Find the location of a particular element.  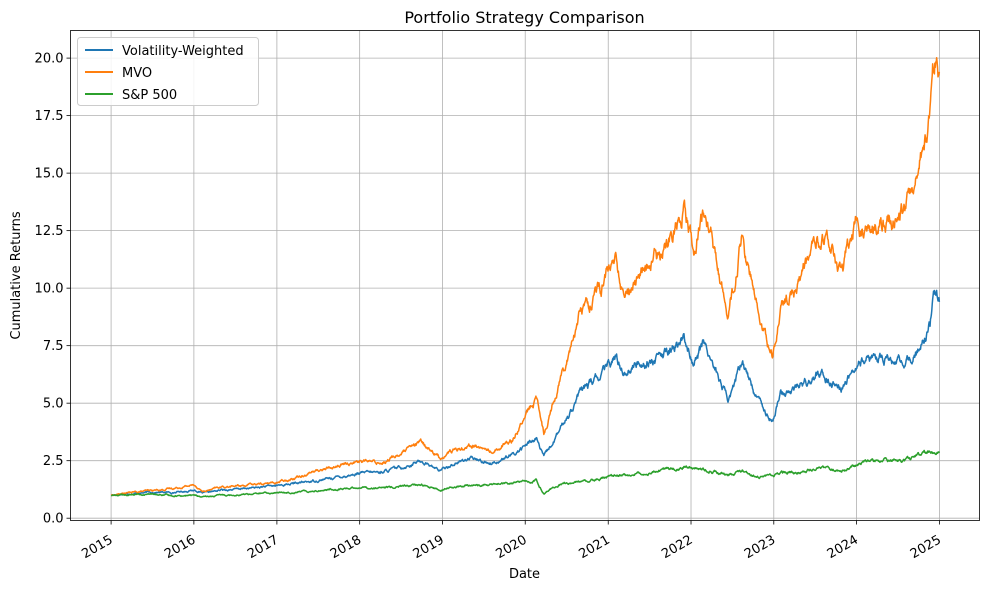

y-axis-title: Cumulative Returns is located at coordinates (16, 275).